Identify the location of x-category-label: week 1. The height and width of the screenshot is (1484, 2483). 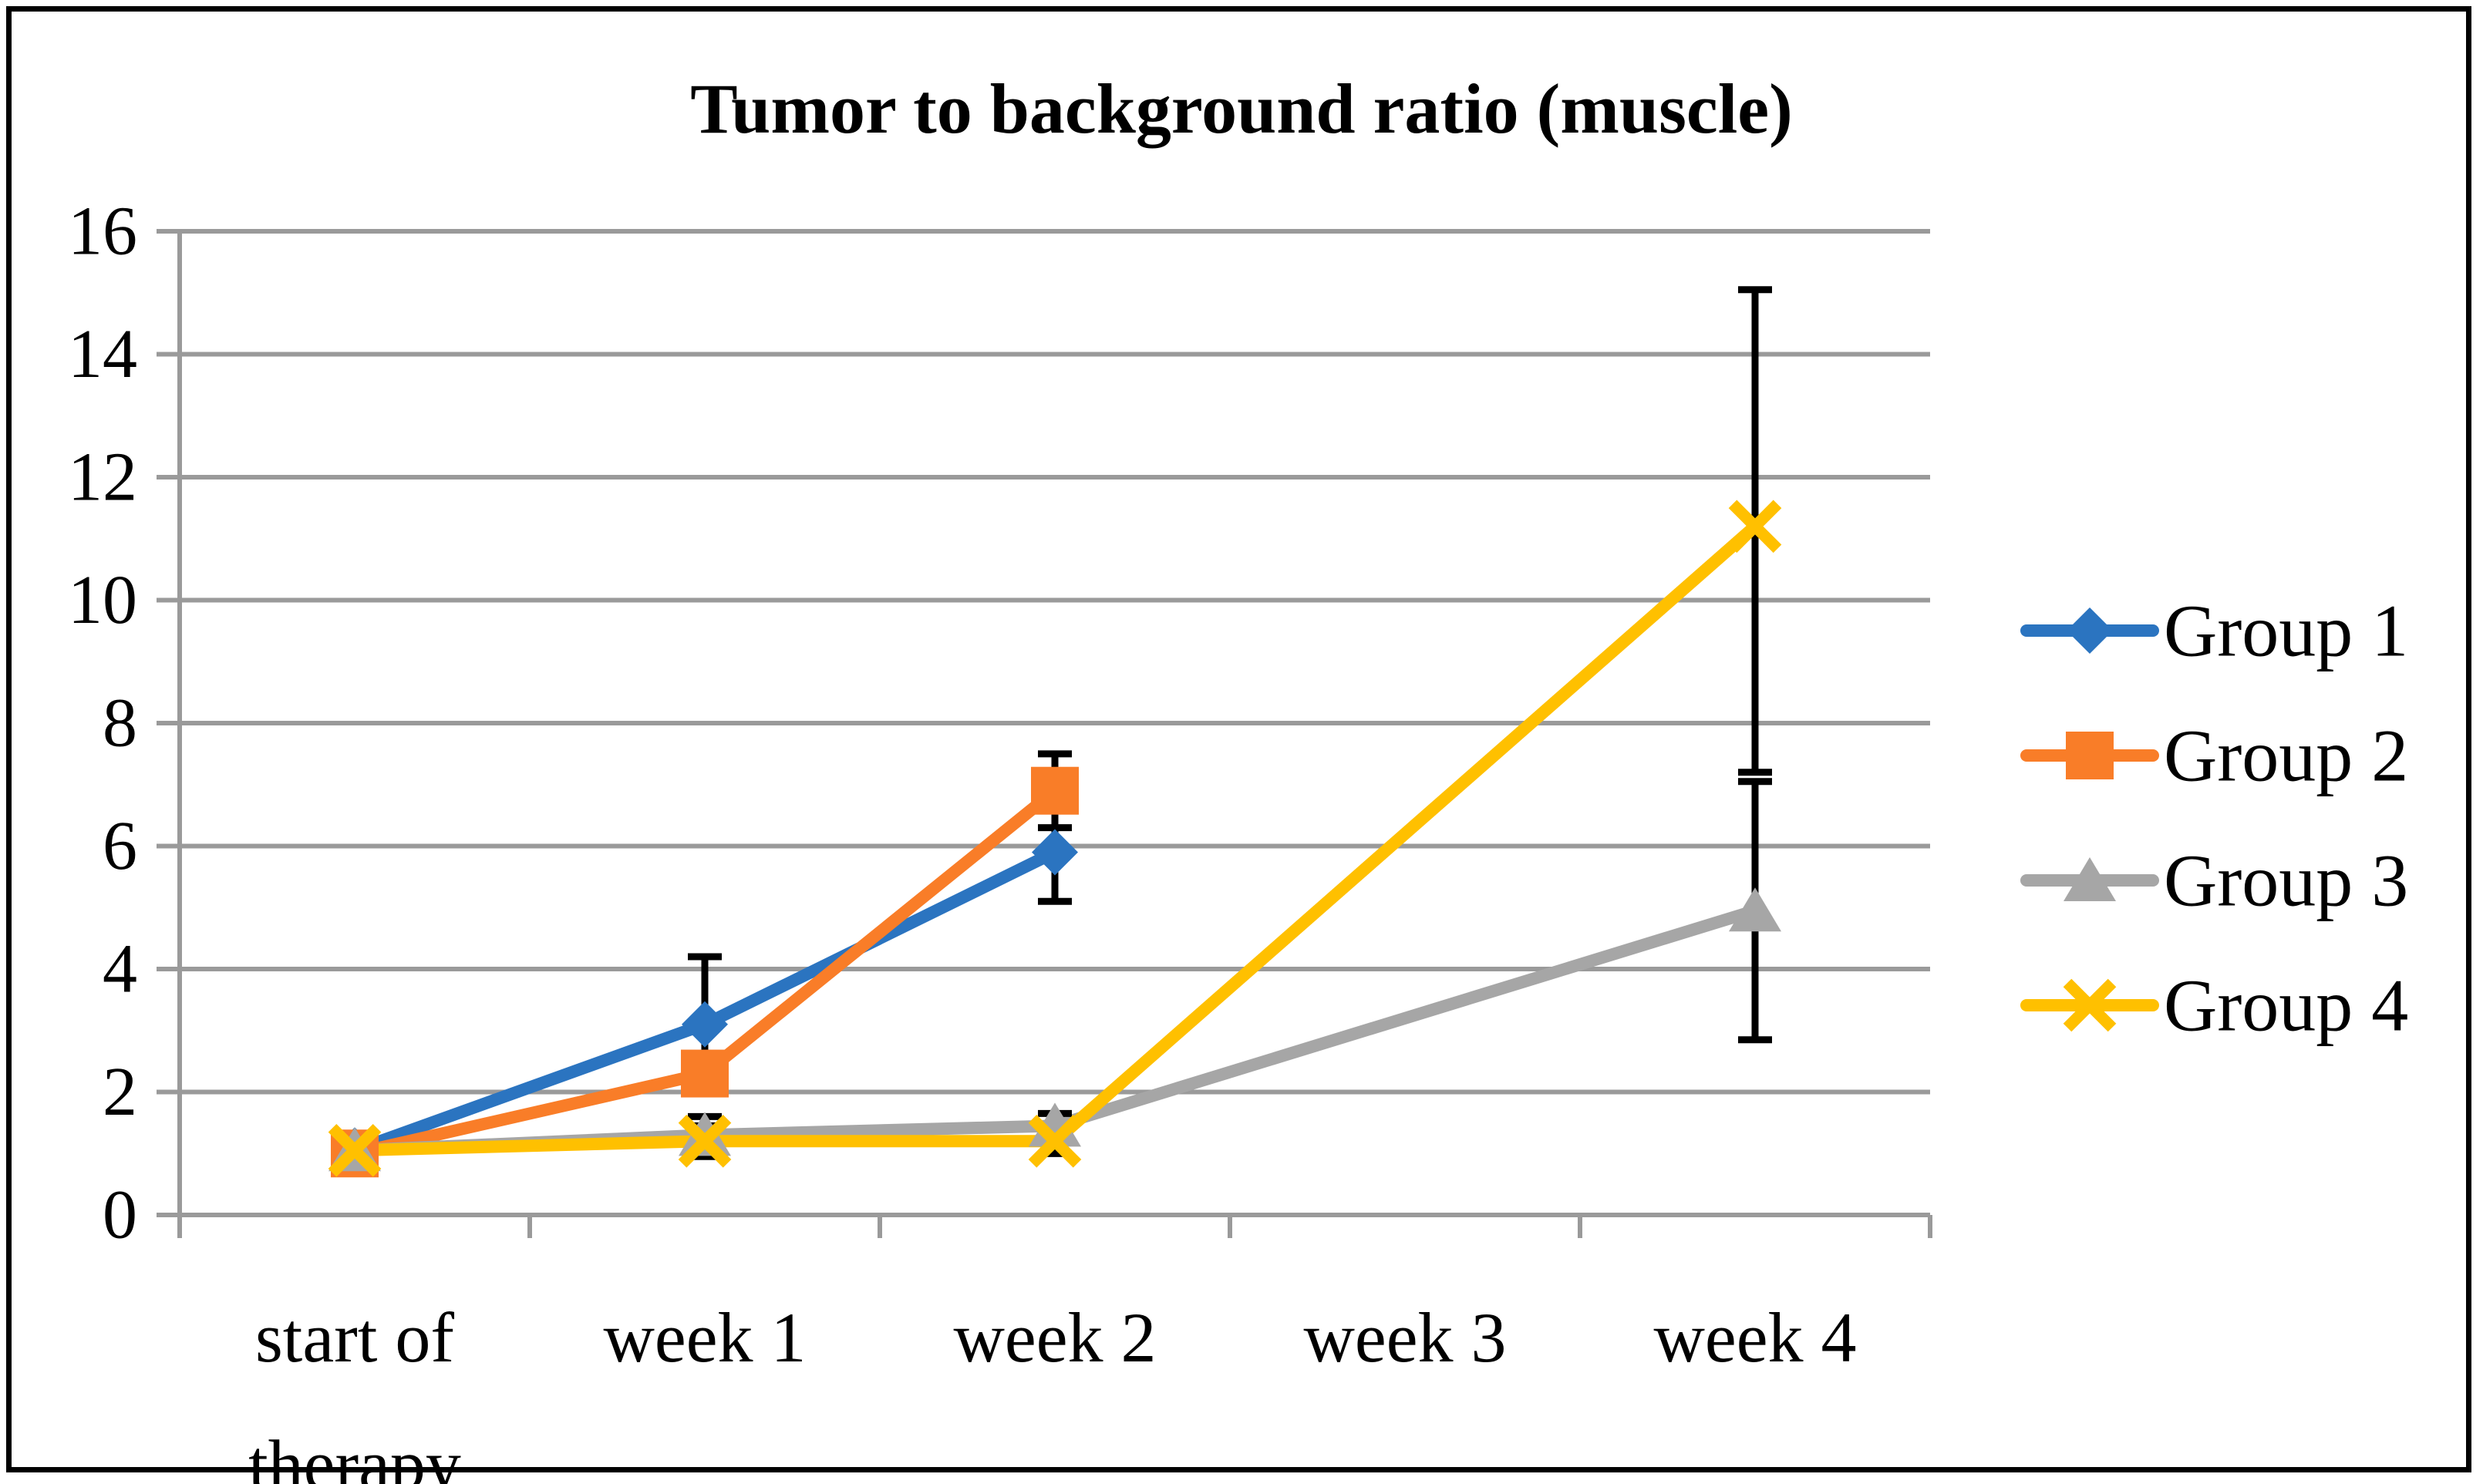
(704, 1337).